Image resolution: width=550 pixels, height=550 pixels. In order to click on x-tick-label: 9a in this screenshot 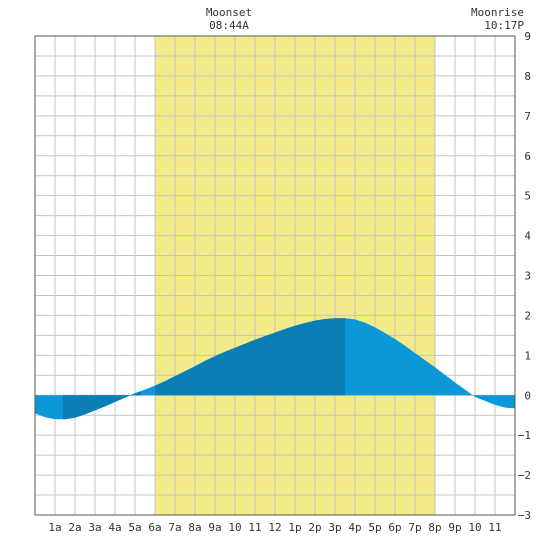, I will do `click(214, 527)`.